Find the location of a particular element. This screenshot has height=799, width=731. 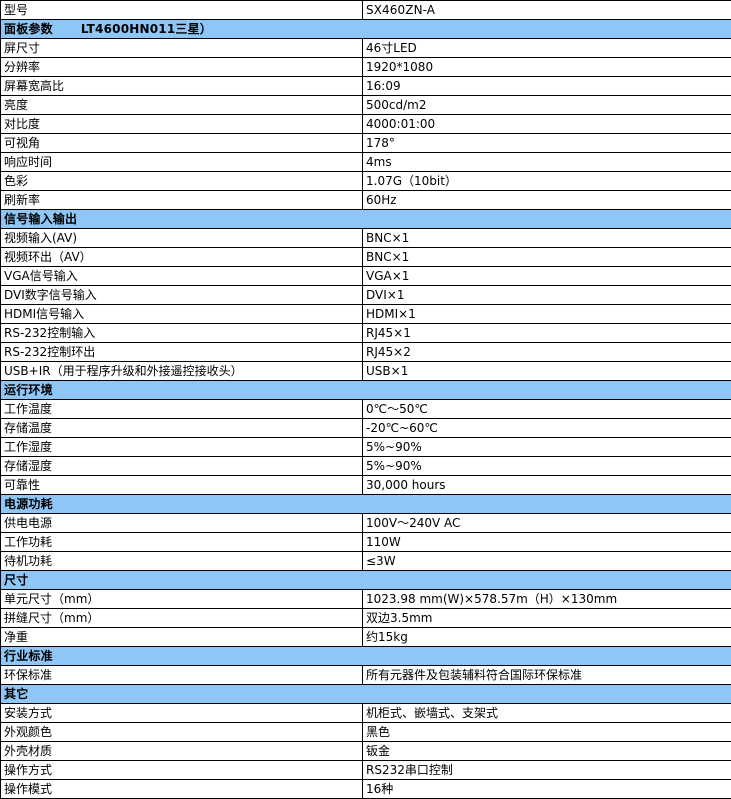

section-header: 其它 is located at coordinates (366, 694).